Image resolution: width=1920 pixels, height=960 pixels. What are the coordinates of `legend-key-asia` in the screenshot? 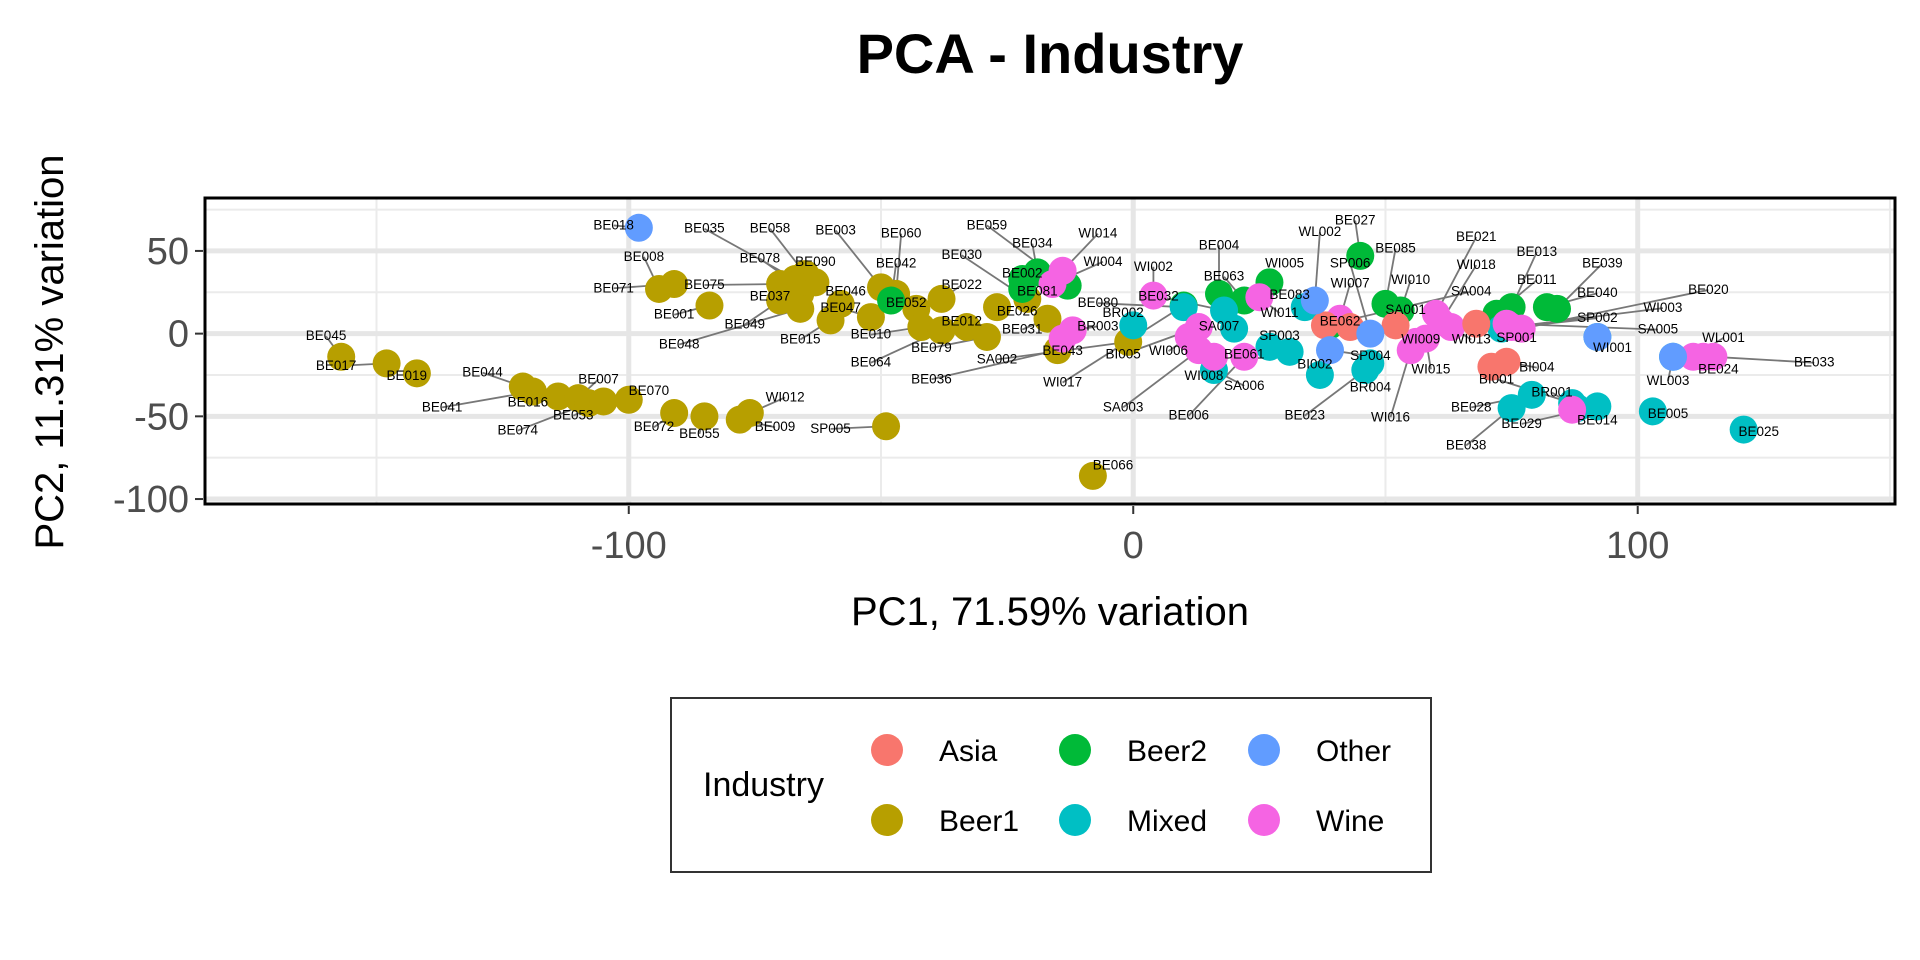 It's located at (887, 750).